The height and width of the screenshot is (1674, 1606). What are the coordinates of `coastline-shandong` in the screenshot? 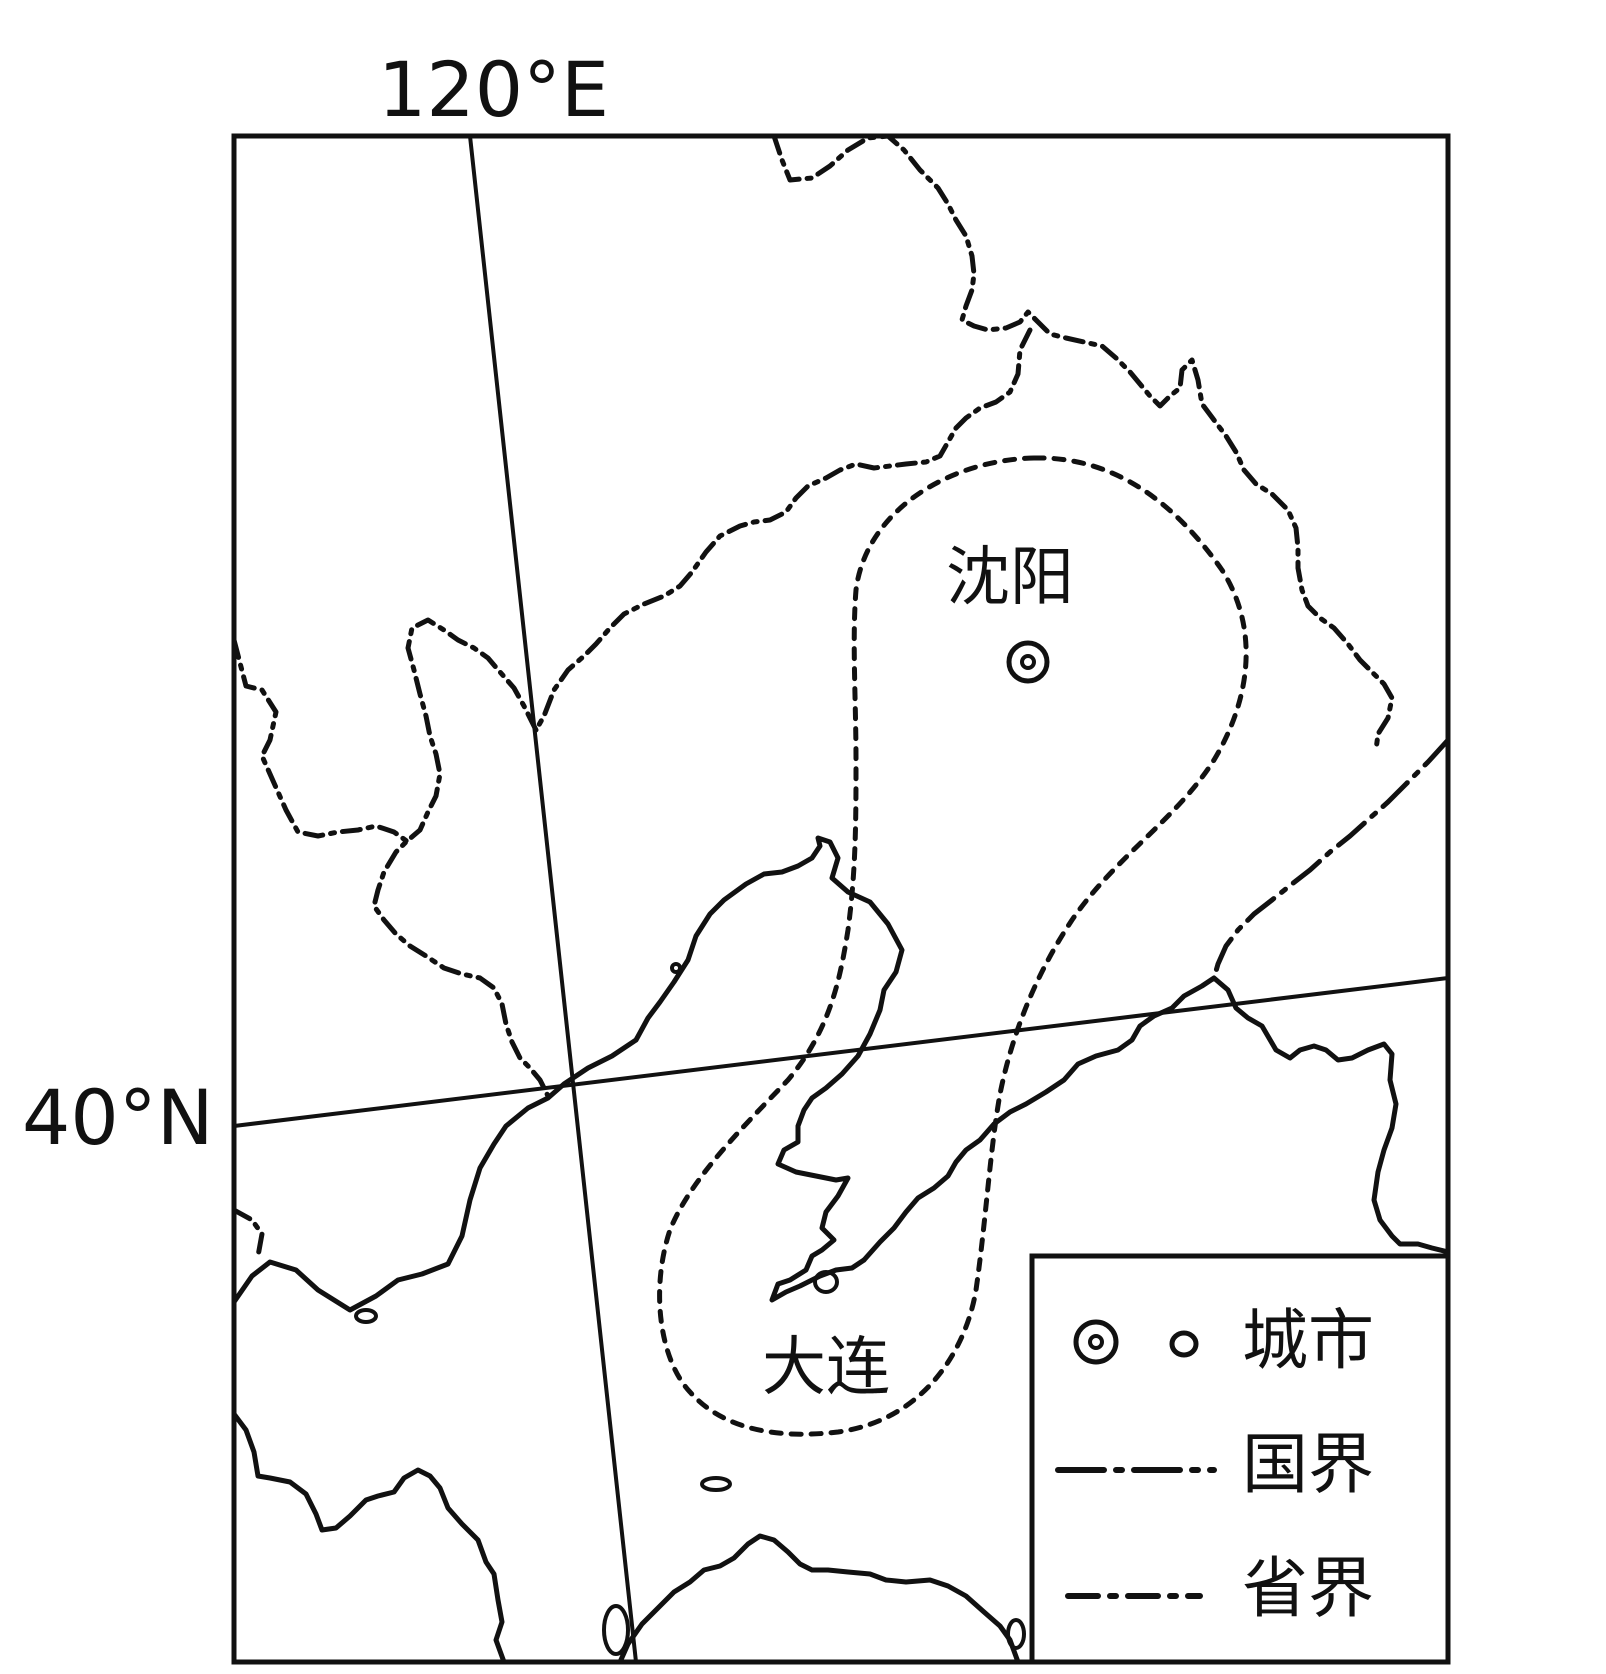 It's located at (370, 1536).